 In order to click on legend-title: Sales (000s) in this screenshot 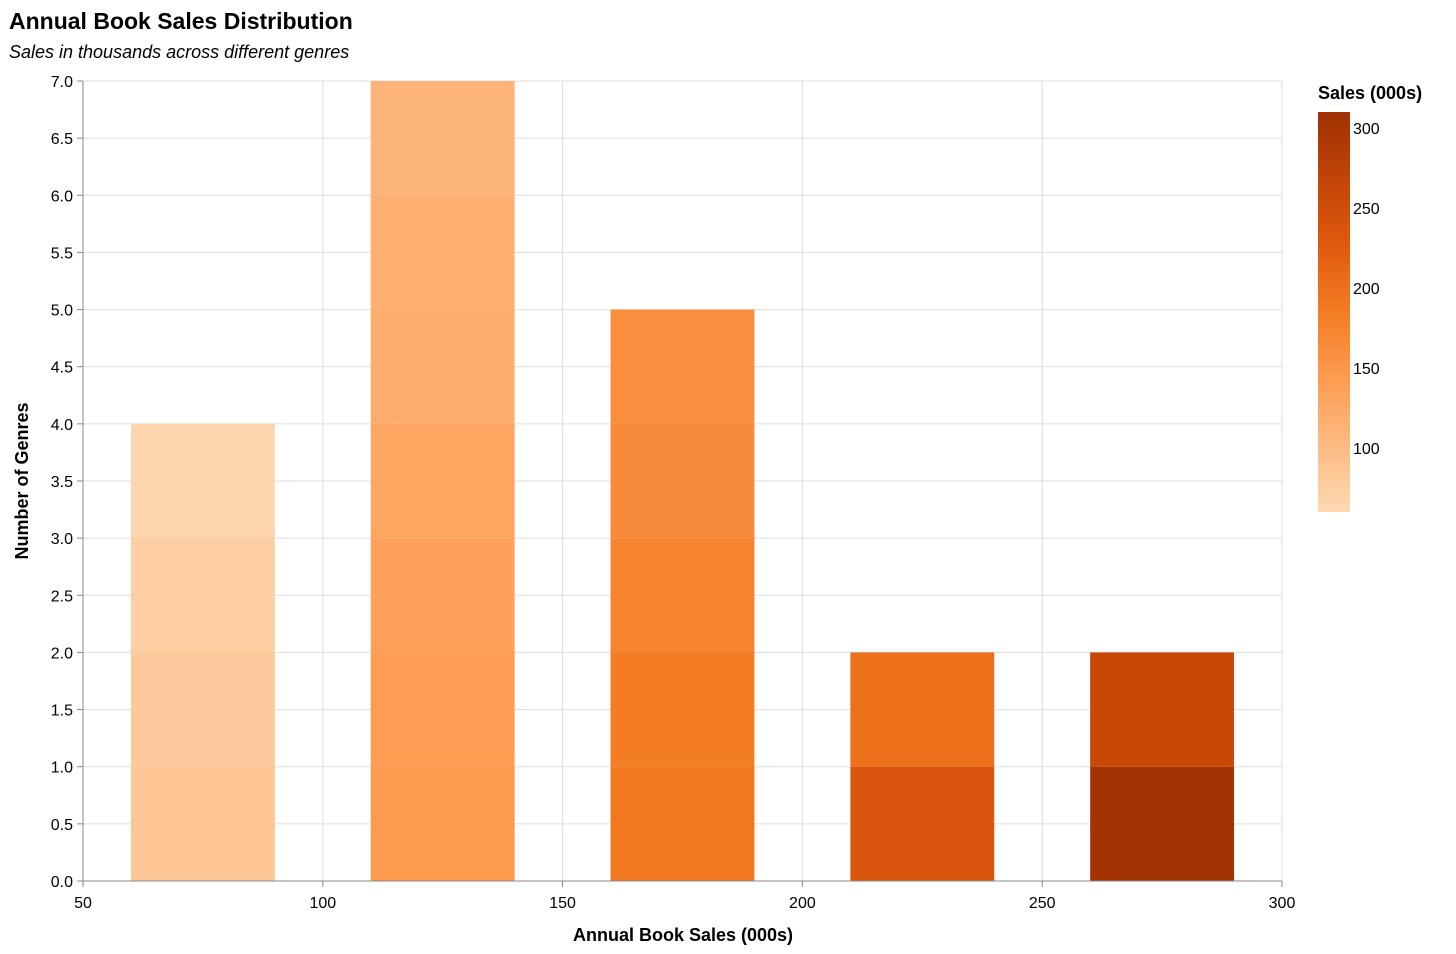, I will do `click(1370, 93)`.